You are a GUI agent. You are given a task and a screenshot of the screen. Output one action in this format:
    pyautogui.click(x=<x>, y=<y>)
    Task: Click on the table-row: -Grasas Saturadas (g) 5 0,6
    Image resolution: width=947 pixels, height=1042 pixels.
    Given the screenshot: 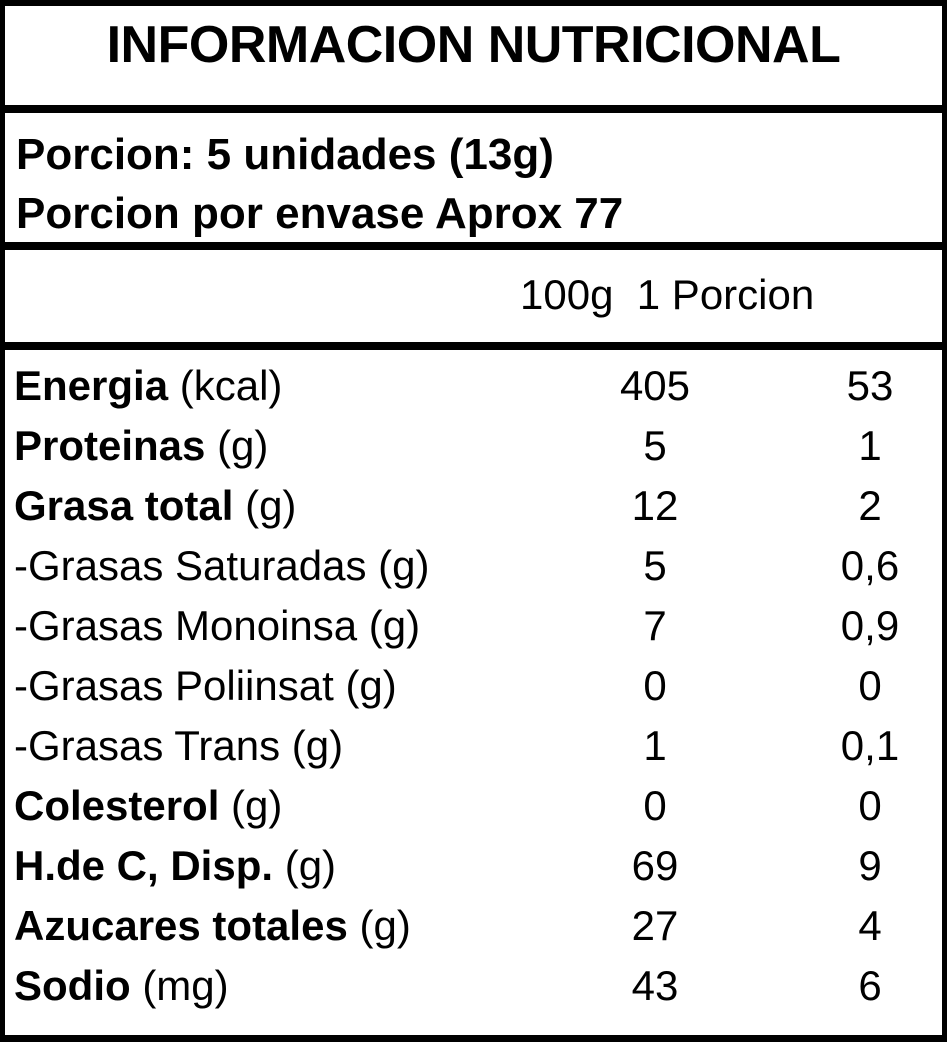 What is the action you would take?
    pyautogui.click(x=473, y=566)
    